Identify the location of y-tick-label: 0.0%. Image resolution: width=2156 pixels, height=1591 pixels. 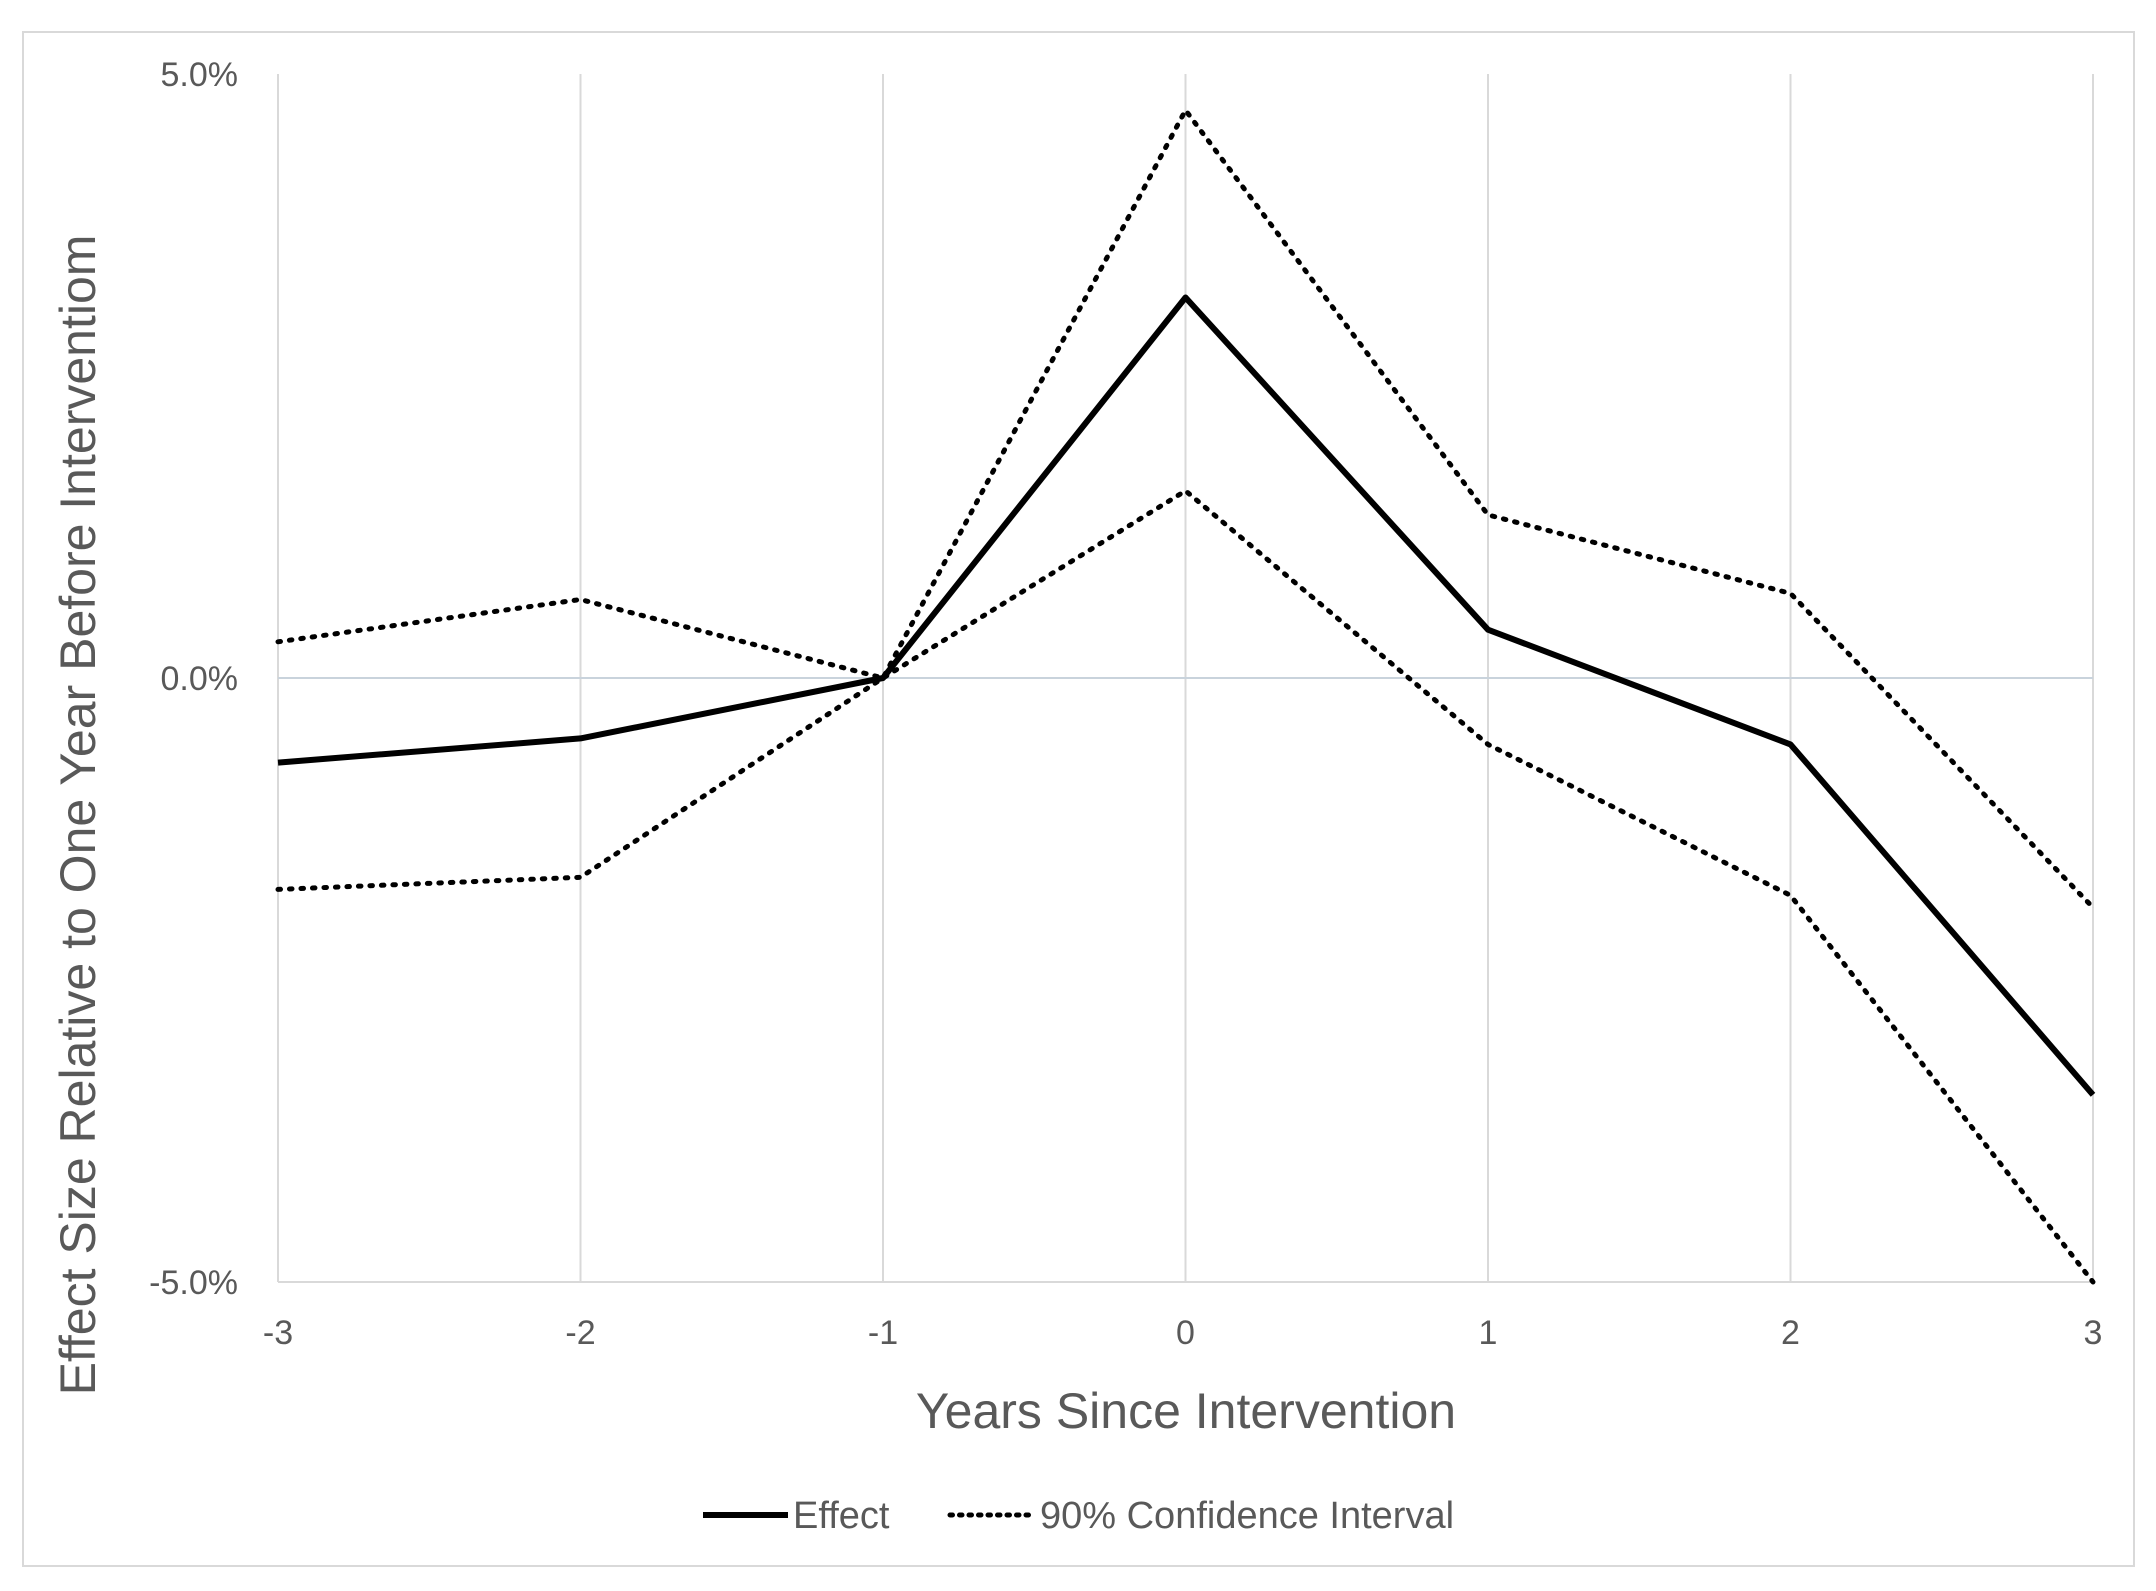
(200, 679).